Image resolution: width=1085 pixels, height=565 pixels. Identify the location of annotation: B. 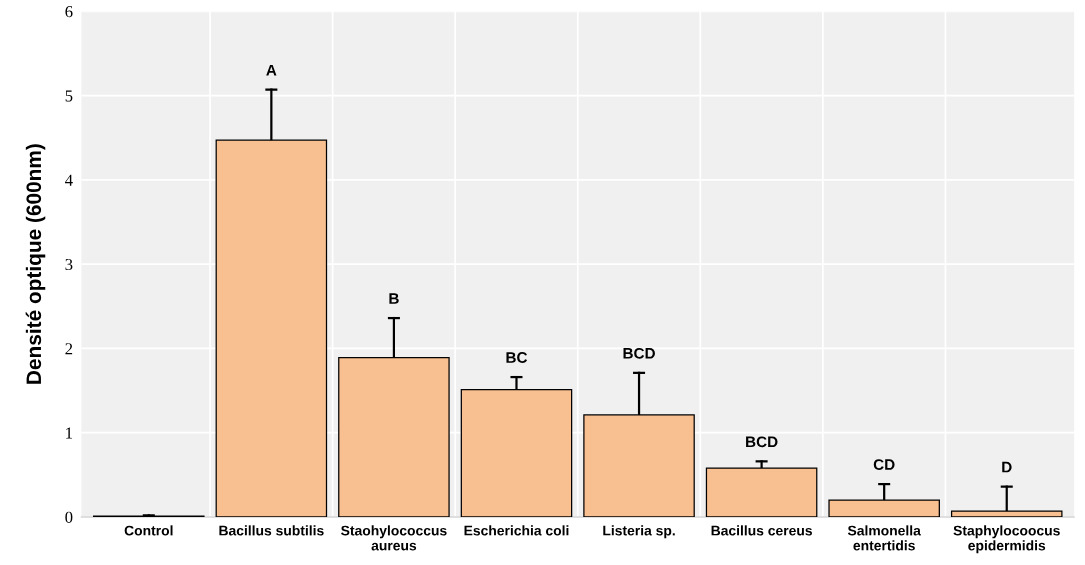
(394, 298).